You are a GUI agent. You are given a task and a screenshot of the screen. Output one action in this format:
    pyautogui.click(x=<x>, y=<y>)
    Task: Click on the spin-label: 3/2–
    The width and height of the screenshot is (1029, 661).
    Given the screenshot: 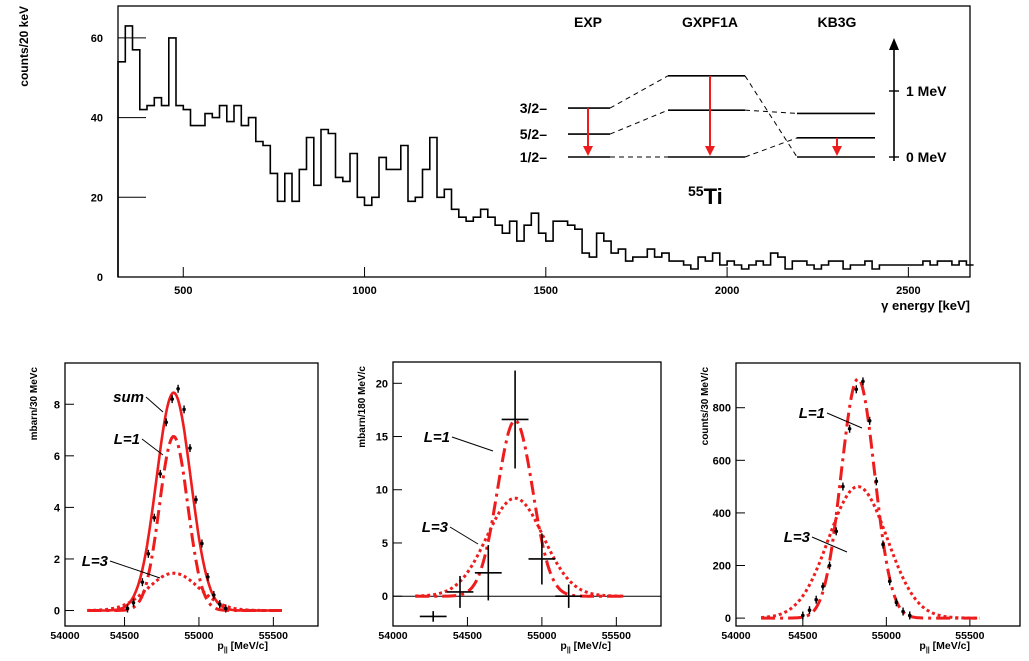 What is the action you would take?
    pyautogui.click(x=533, y=108)
    